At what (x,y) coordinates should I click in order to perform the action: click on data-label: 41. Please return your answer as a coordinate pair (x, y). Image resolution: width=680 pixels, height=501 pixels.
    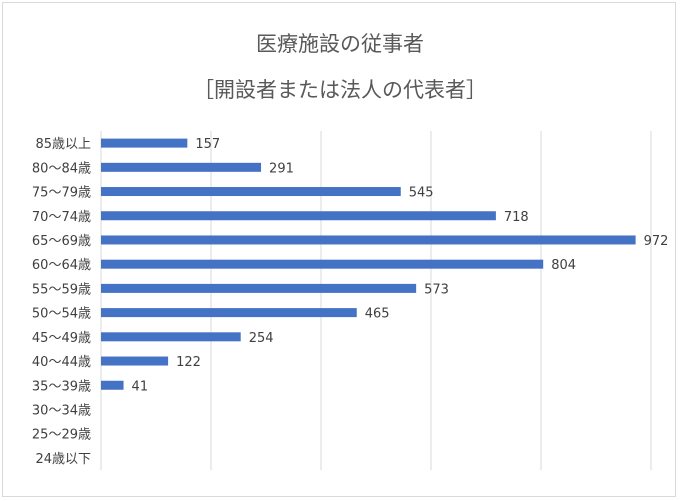
    Looking at the image, I should click on (140, 386).